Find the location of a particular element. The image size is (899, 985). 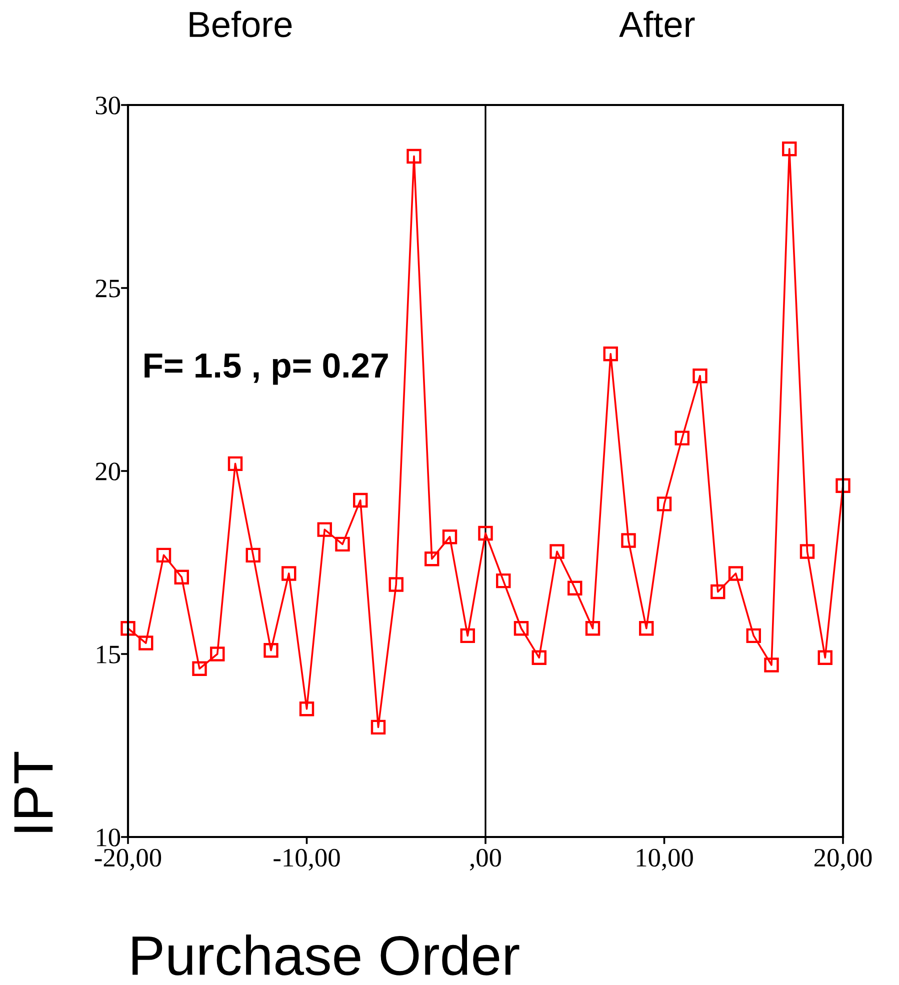

annotation: F= 1.5 , p= 0.27 is located at coordinates (266, 369).